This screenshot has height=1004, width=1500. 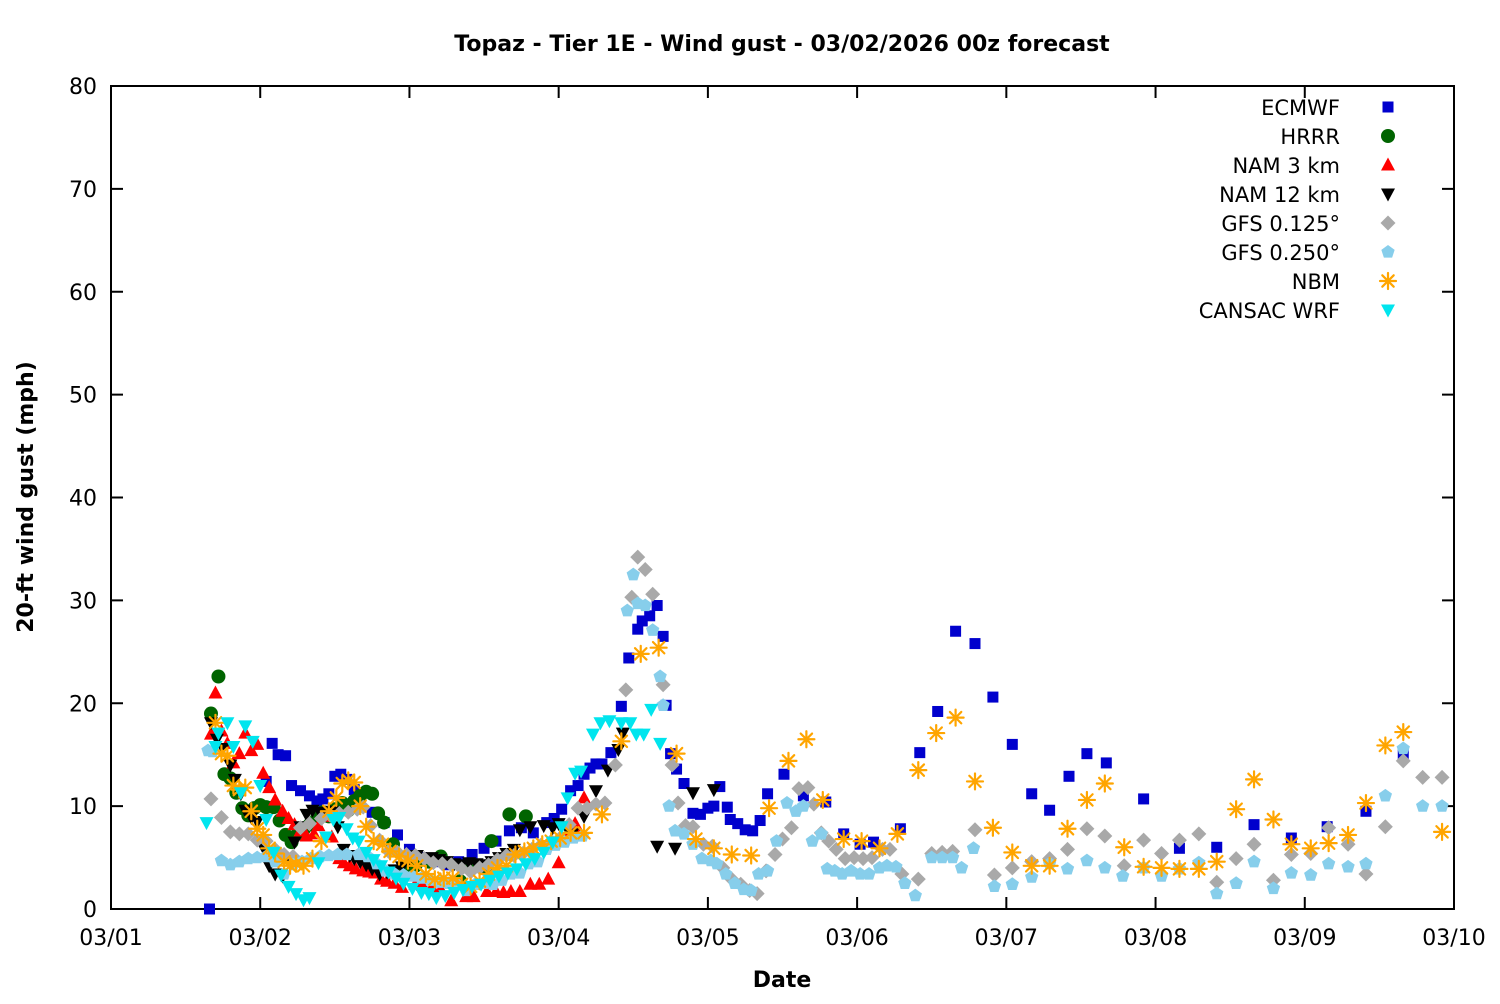 I want to click on legend-item-nam-12-km: NAM 12 km, so click(x=1307, y=195).